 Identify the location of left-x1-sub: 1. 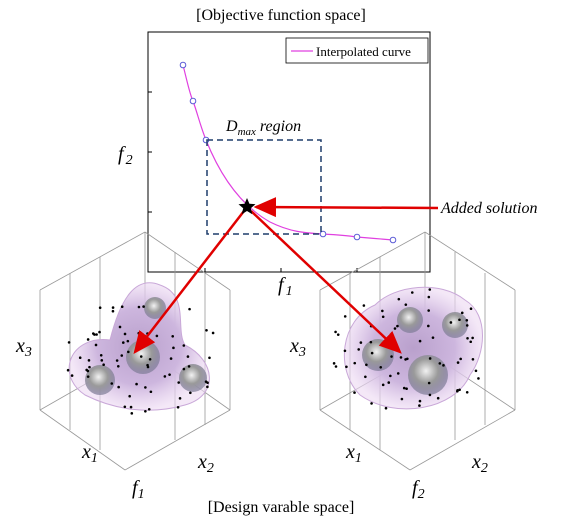
(94, 458).